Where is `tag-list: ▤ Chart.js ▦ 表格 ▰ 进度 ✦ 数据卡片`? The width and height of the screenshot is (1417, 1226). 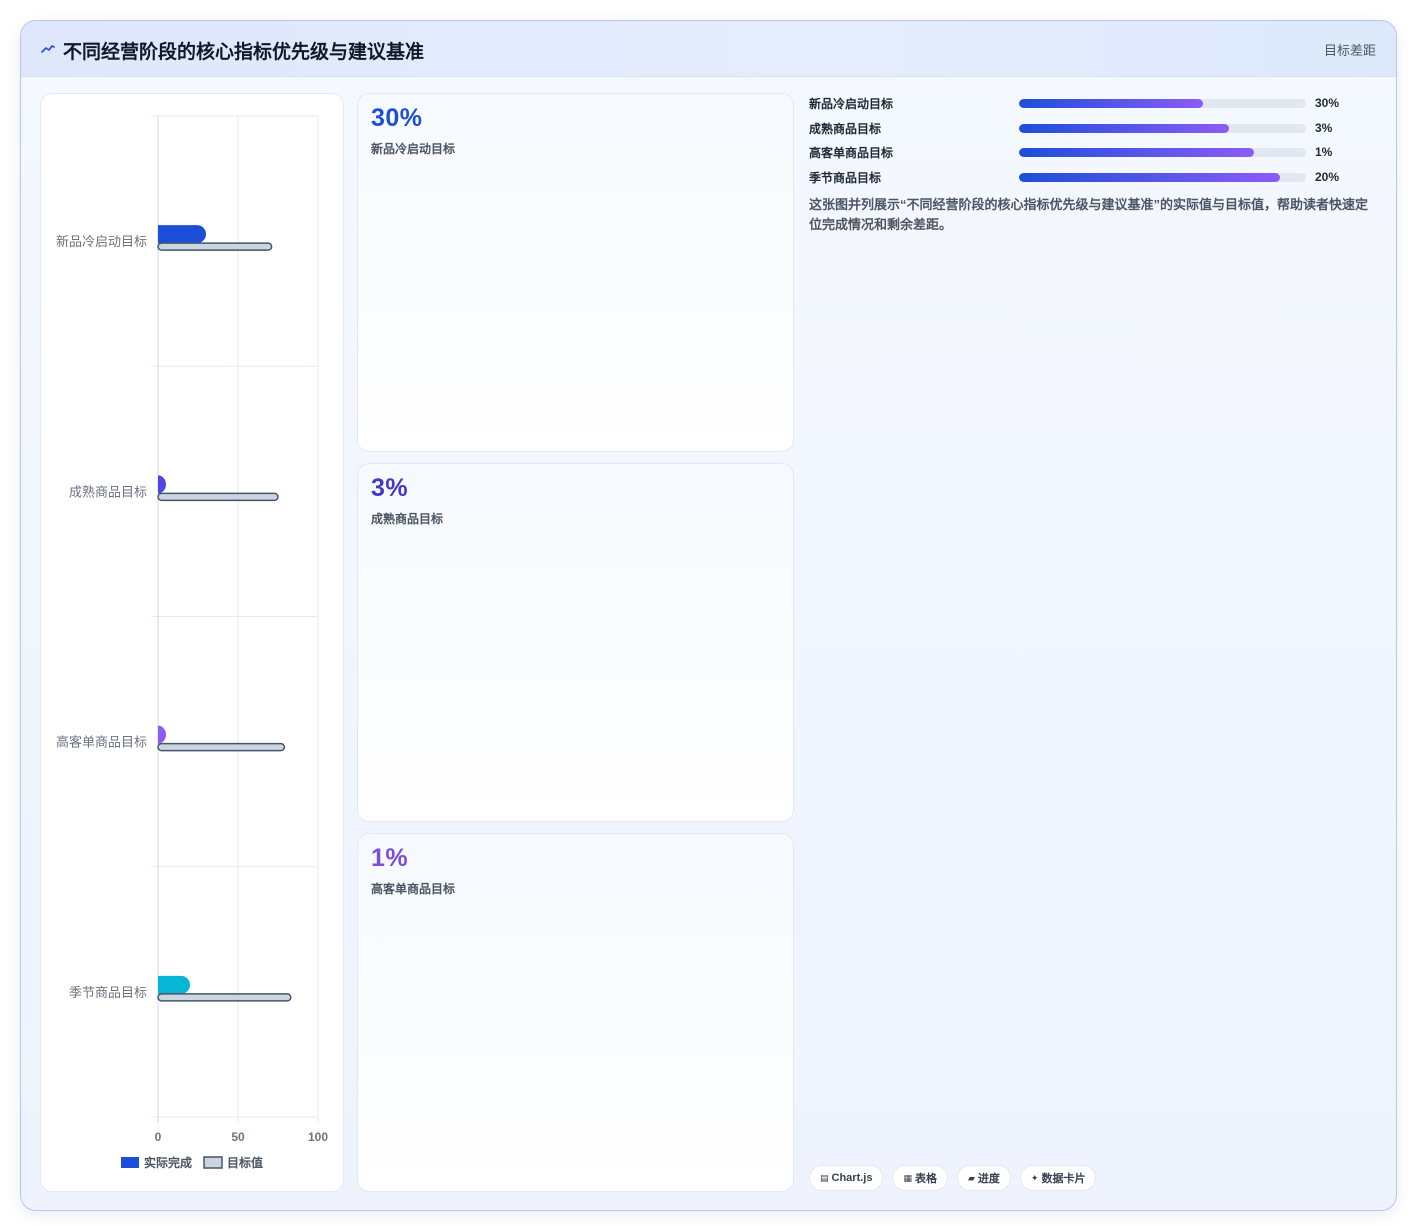
tag-list: ▤ Chart.js ▦ 表格 ▰ 进度 ✦ 数据卡片 is located at coordinates (953, 1178).